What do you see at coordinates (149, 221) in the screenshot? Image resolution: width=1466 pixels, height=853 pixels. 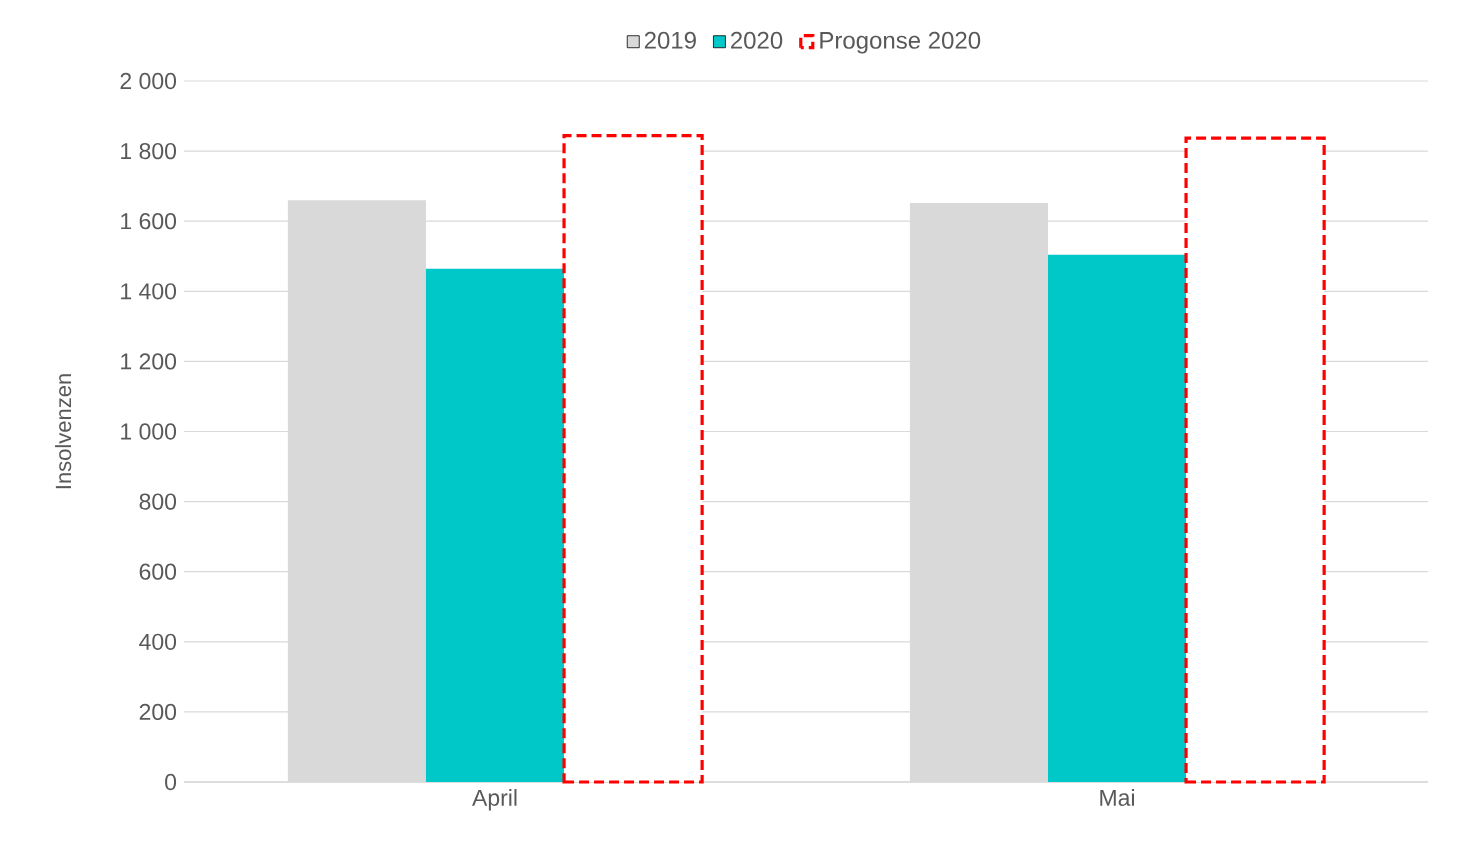 I see `y-tick-label: 1 600` at bounding box center [149, 221].